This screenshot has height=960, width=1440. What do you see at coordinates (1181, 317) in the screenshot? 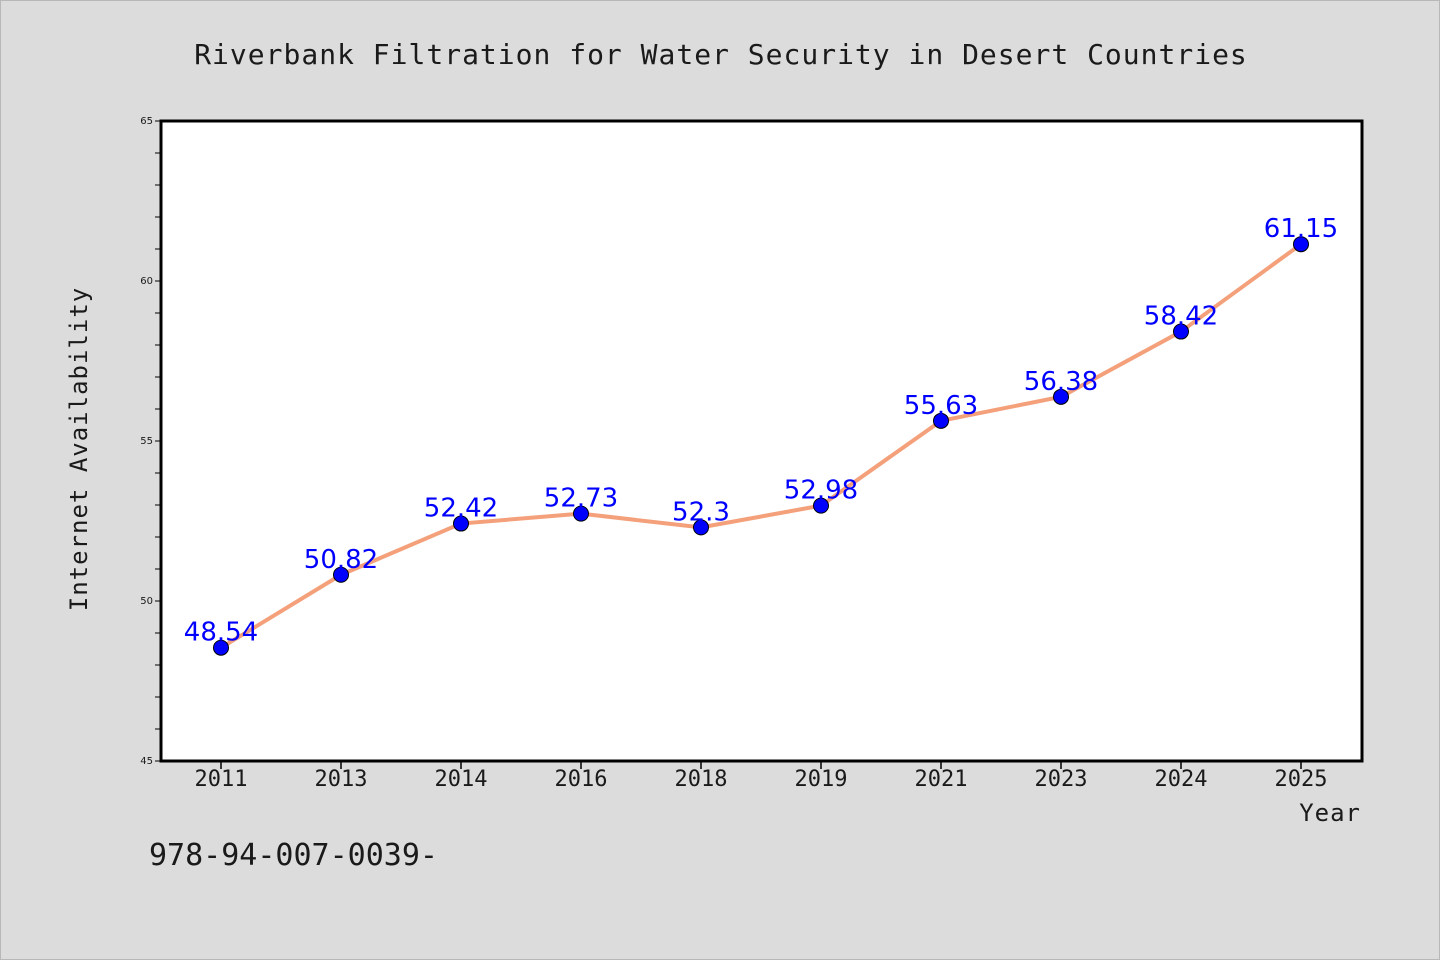
I see `data-label: 58.42` at bounding box center [1181, 317].